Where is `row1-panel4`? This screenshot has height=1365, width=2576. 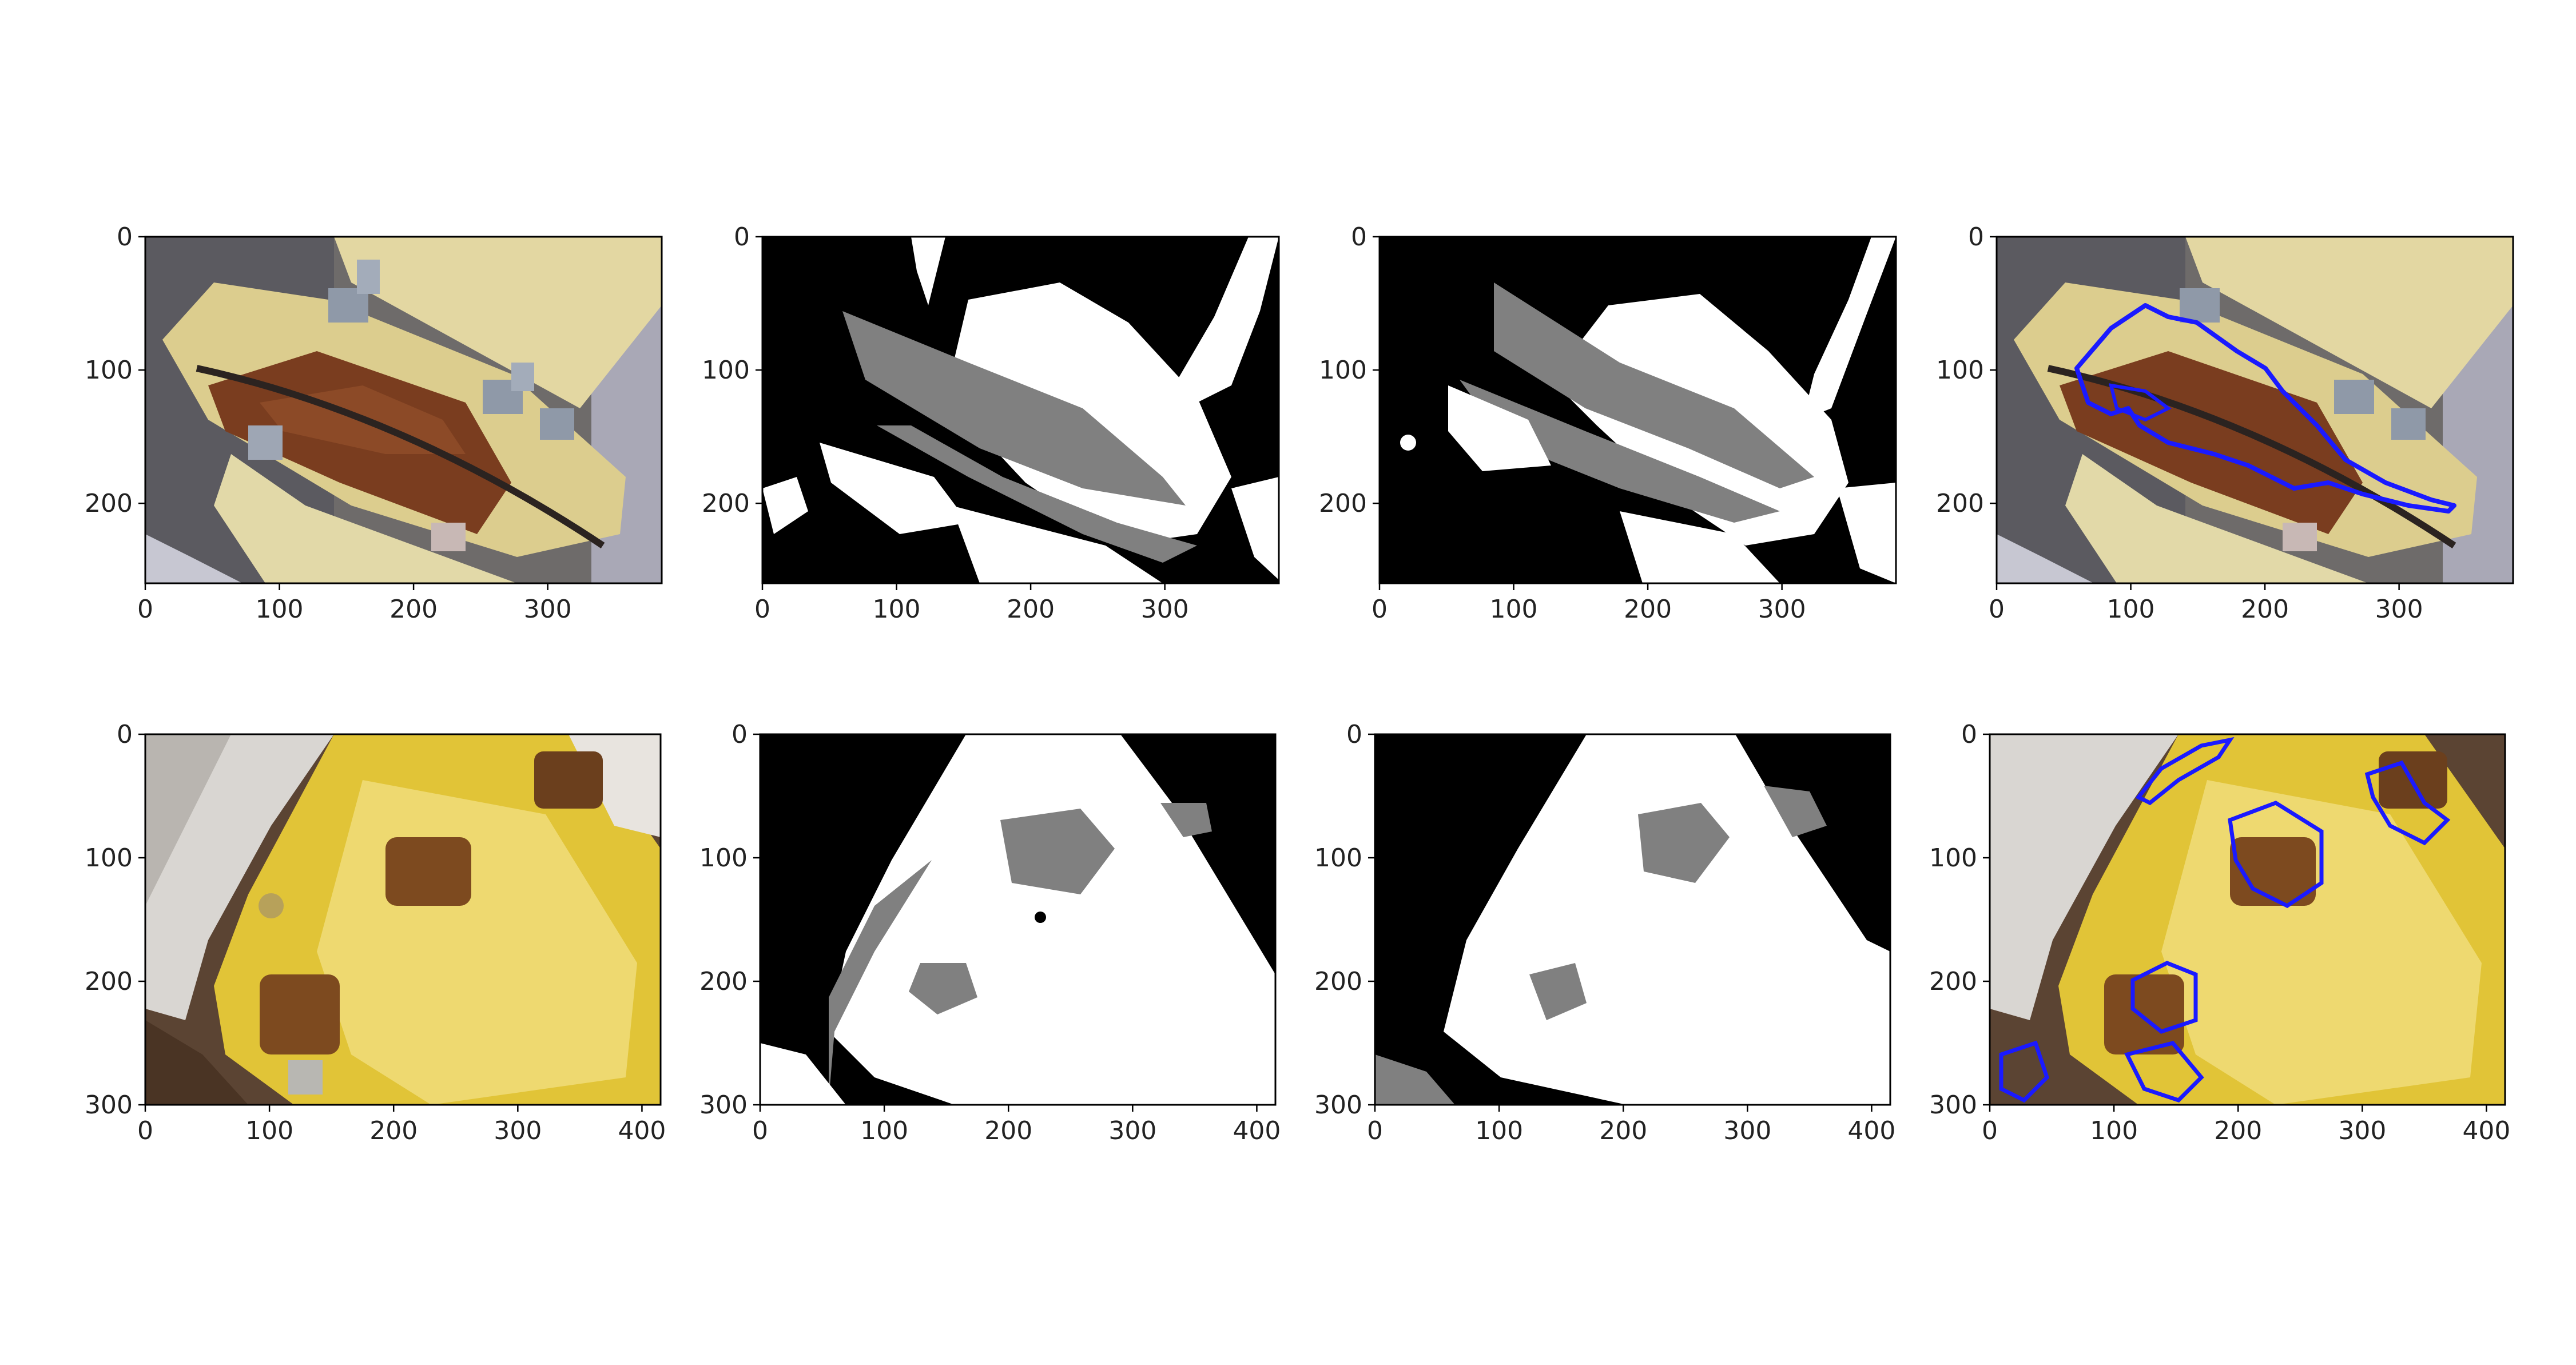 row1-panel4 is located at coordinates (2254, 410).